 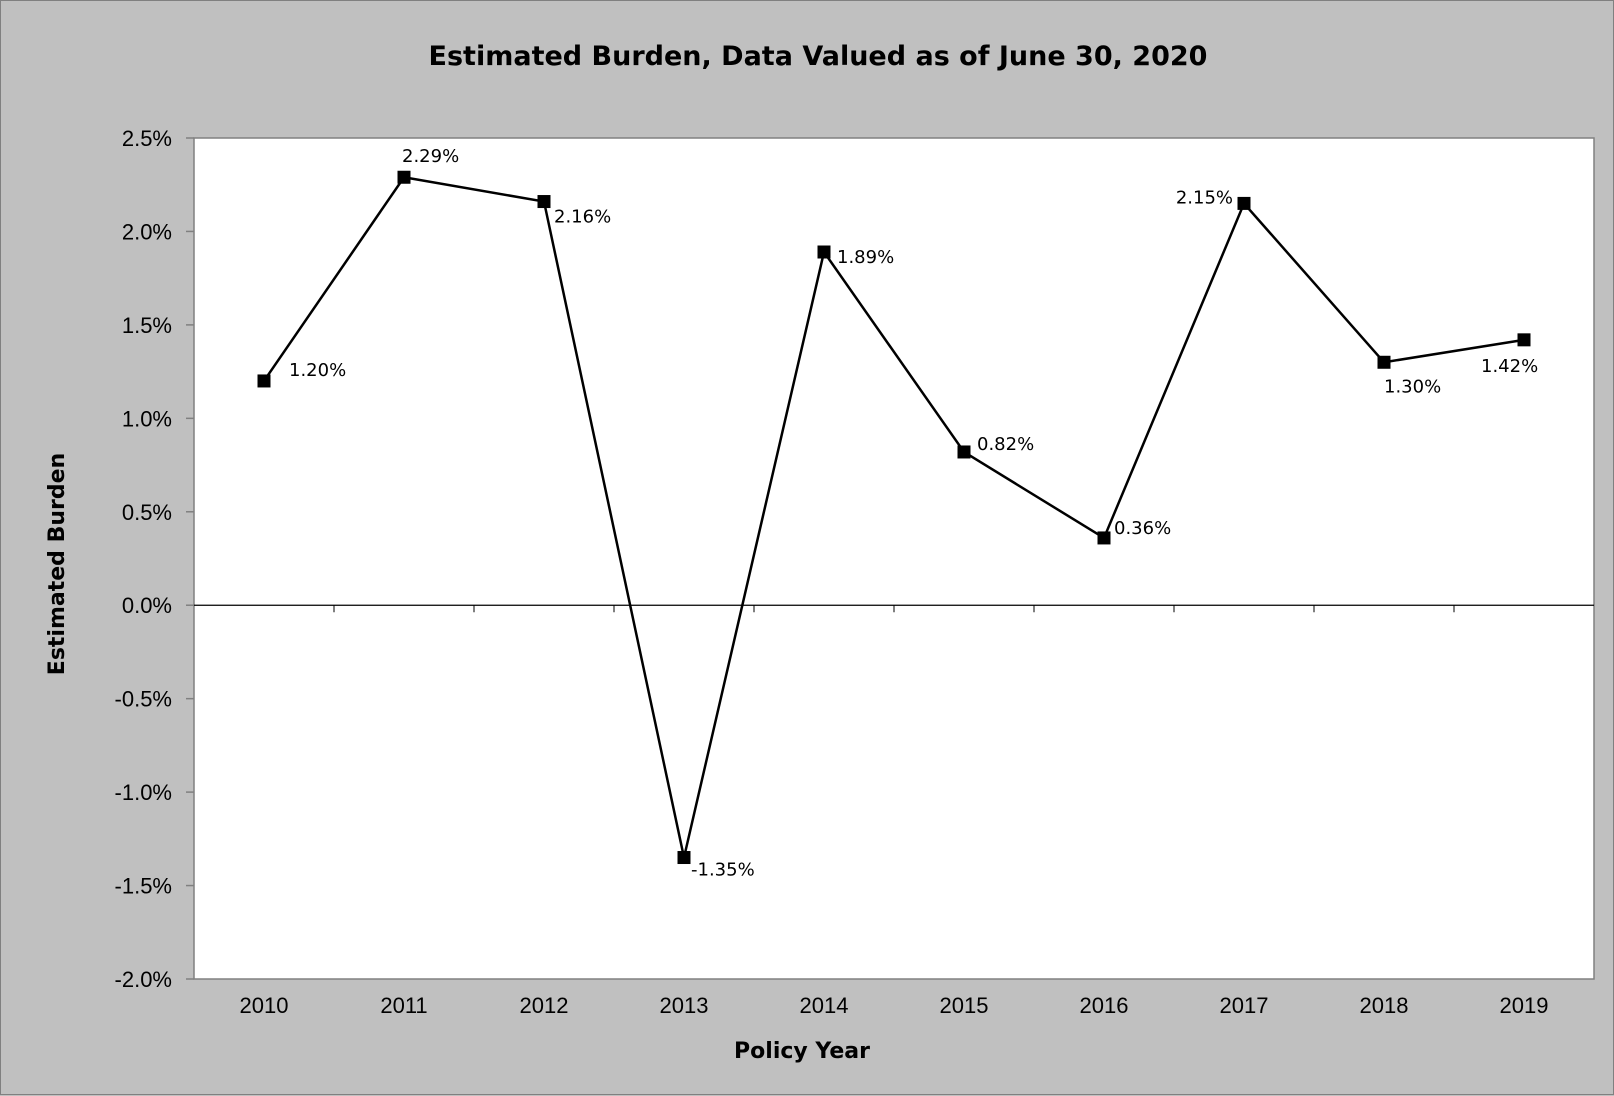 What do you see at coordinates (143, 699) in the screenshot?
I see `y-tick-label: -0.5%` at bounding box center [143, 699].